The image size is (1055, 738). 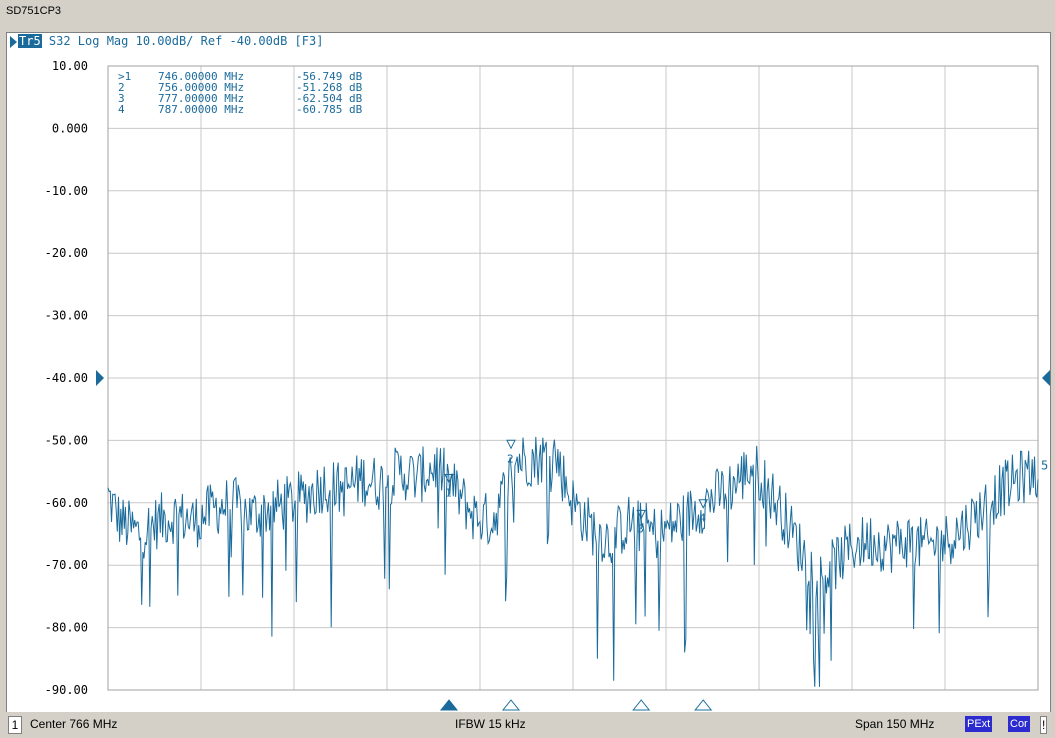 What do you see at coordinates (121, 109) in the screenshot?
I see `marker-readout-id: 4` at bounding box center [121, 109].